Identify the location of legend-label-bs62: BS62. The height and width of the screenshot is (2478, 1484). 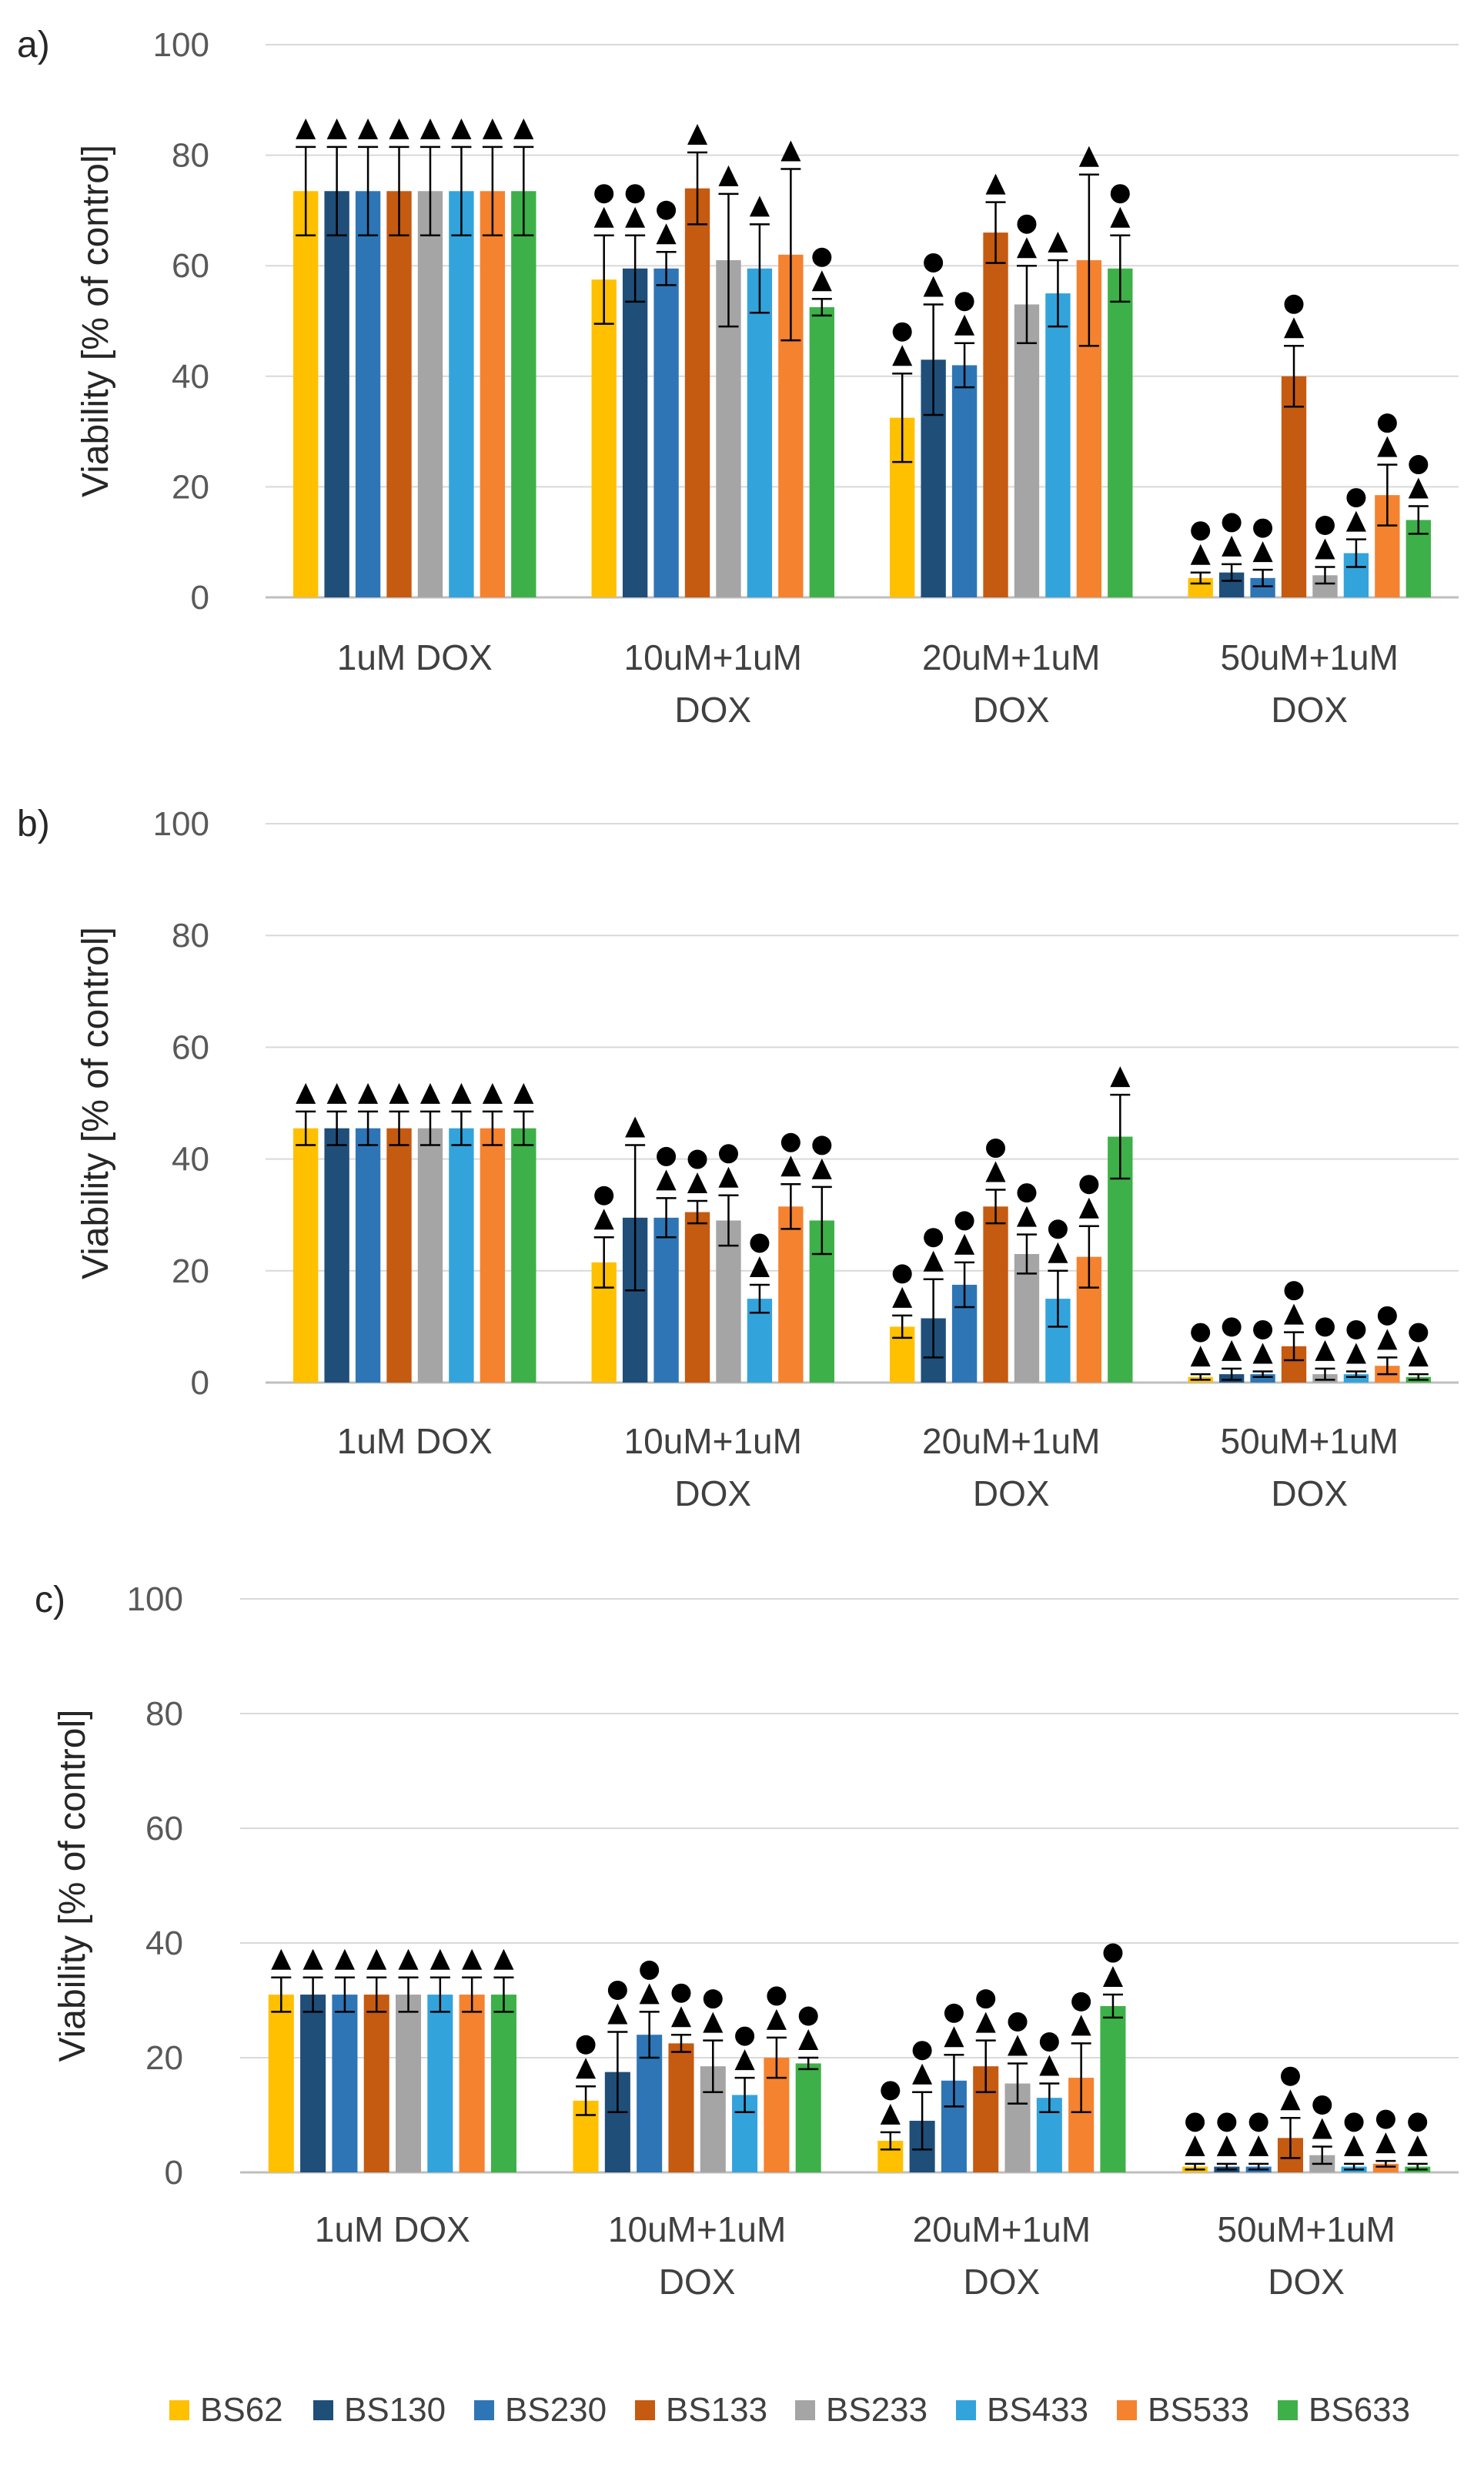
(241, 2410).